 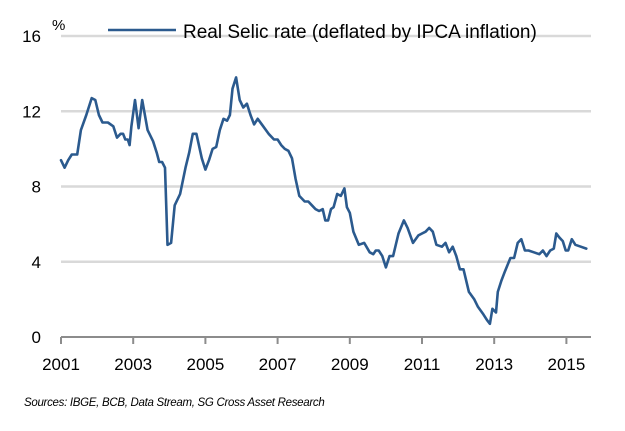 What do you see at coordinates (316, 355) in the screenshot?
I see `x-axis: 2001 2003 2005 2007 2009 2011 2013 2015` at bounding box center [316, 355].